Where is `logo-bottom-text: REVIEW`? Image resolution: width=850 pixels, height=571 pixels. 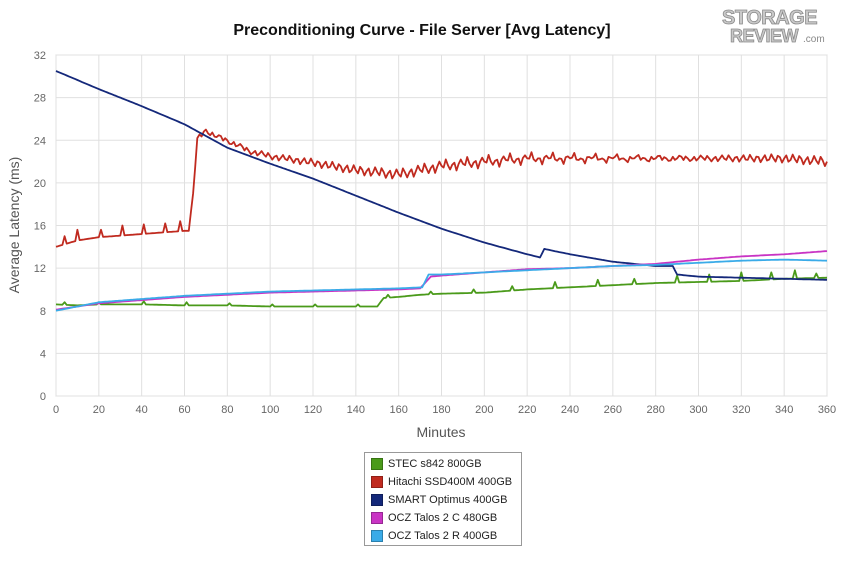
logo-bottom-text: REVIEW is located at coordinates (764, 36).